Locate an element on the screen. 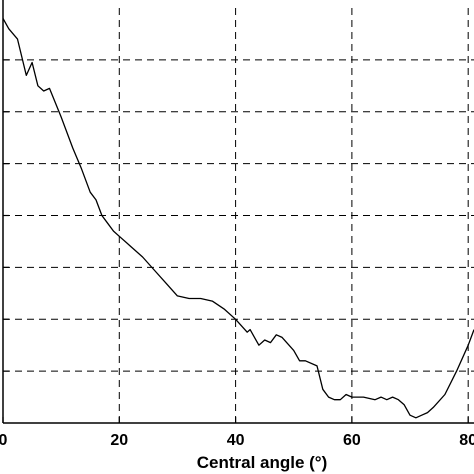 The height and width of the screenshot is (474, 474). x-tick-label-1: 20 is located at coordinates (119, 440).